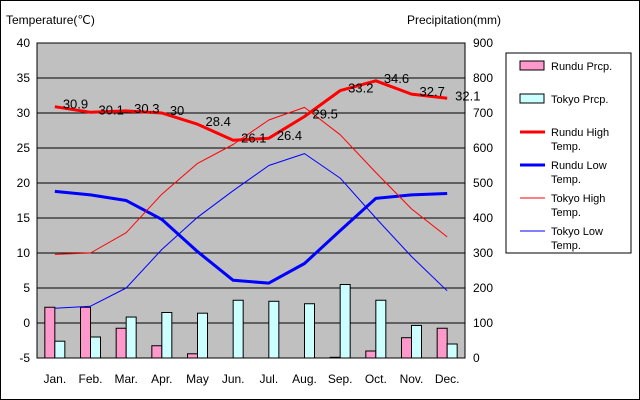  What do you see at coordinates (24, 113) in the screenshot?
I see `y-left-tick-label: 30` at bounding box center [24, 113].